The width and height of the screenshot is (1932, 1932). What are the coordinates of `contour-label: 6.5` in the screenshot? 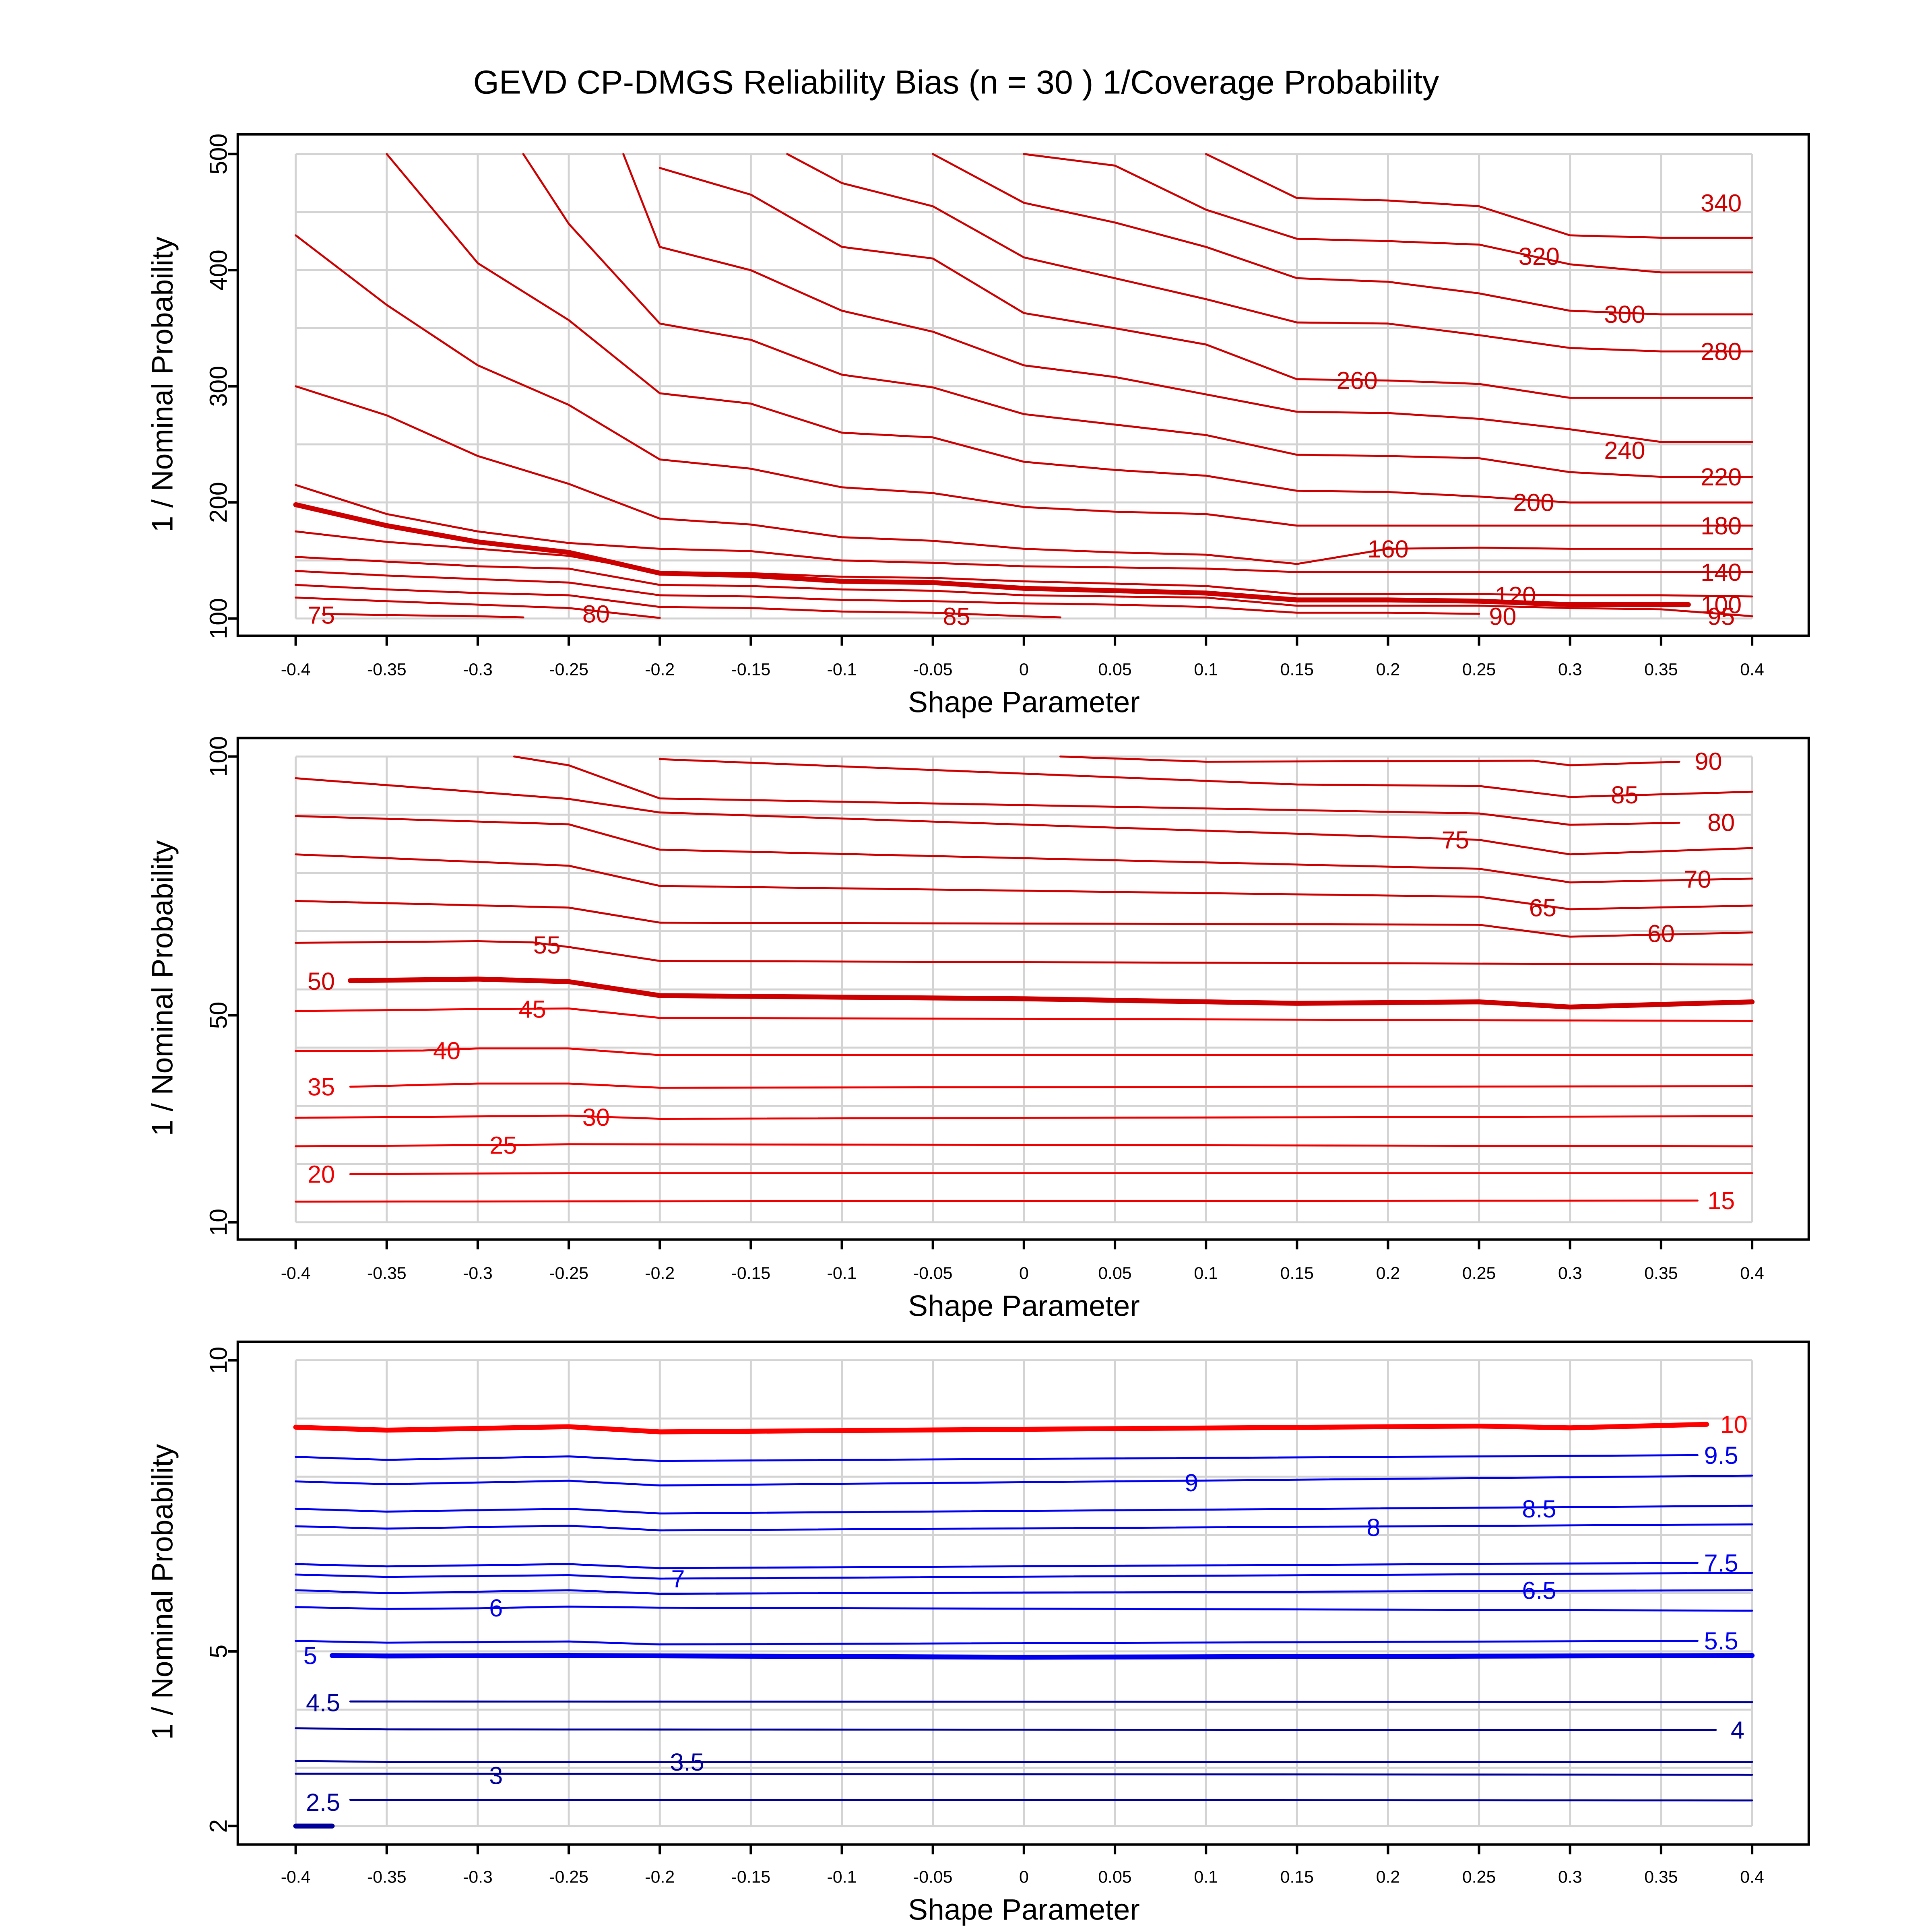 It's located at (1539, 1590).